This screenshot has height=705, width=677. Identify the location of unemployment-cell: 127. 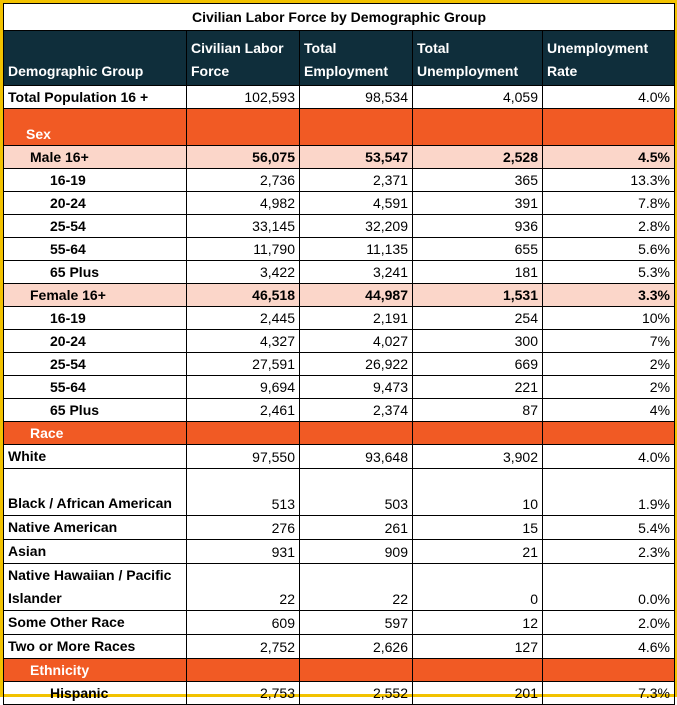
(477, 646).